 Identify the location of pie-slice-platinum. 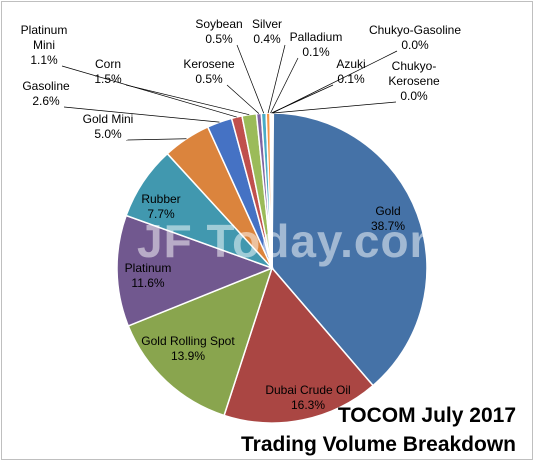
(195, 270).